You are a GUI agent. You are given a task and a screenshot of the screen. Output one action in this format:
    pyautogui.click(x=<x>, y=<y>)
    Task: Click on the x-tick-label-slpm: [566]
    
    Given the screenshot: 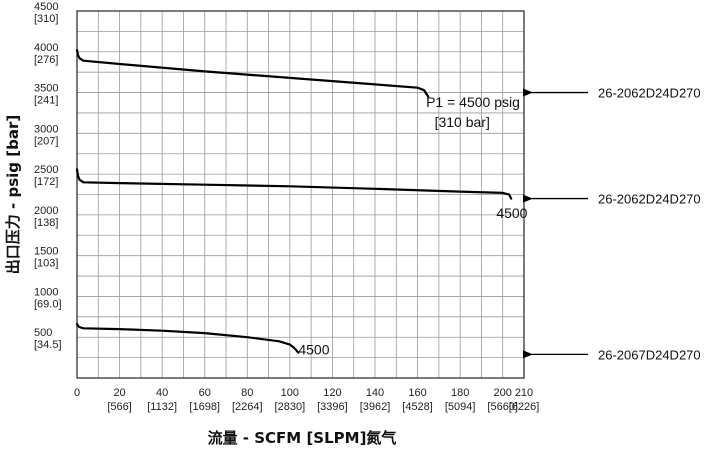 What is the action you would take?
    pyautogui.click(x=119, y=407)
    